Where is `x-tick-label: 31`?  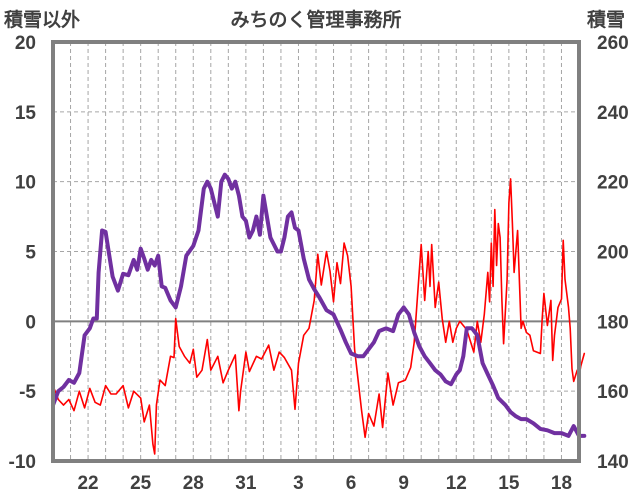 x-tick-label: 31 is located at coordinates (246, 483).